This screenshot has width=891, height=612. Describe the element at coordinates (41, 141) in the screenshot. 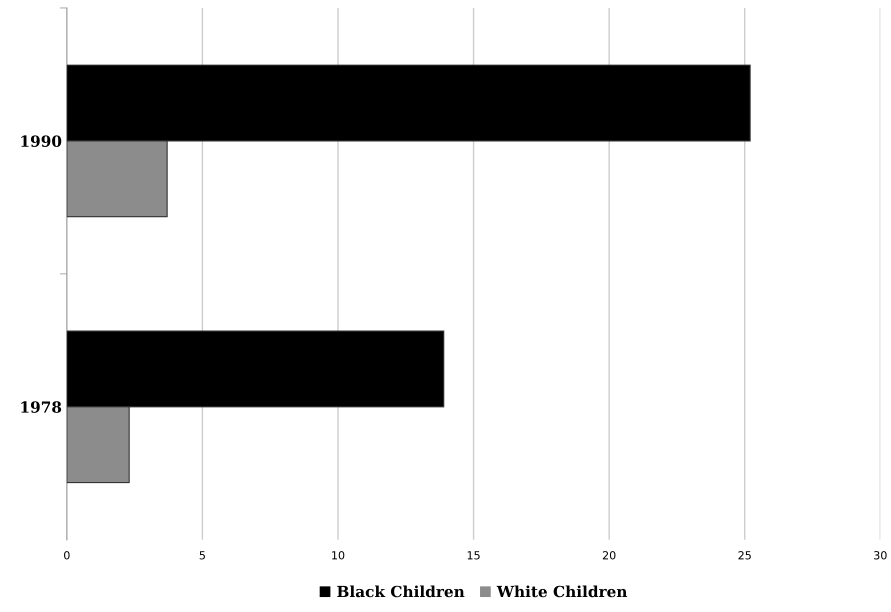

I see `y-tick-label: 1990` at that location.